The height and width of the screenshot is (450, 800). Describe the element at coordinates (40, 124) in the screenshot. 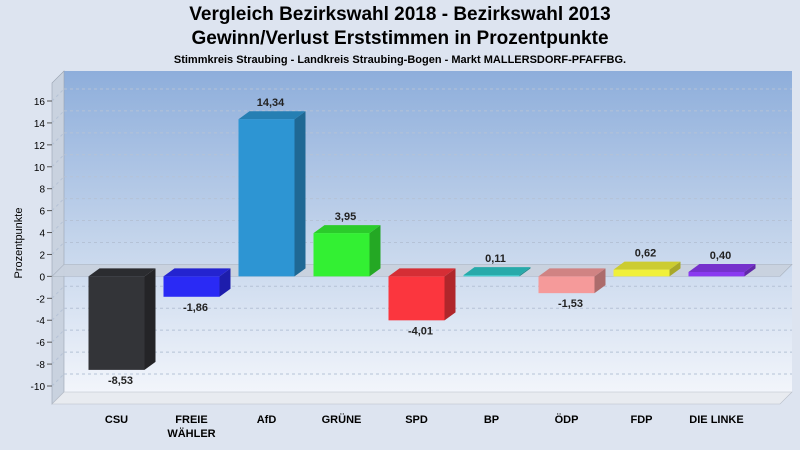

I see `y-tick-label: 14` at that location.